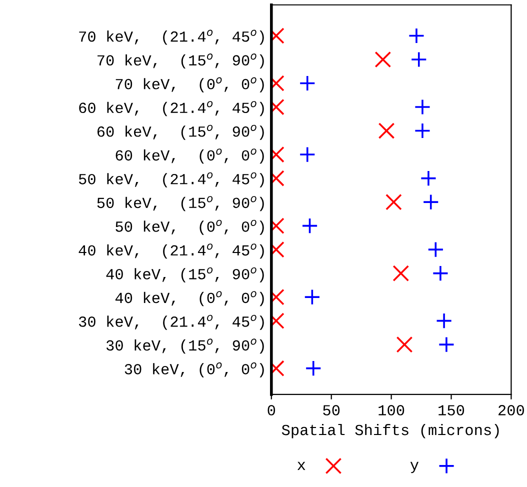 The height and width of the screenshot is (487, 527). I want to click on y-tick-label: 40 keV, (21.4$^{o}$, 45$^{o}$), so click(171, 251).